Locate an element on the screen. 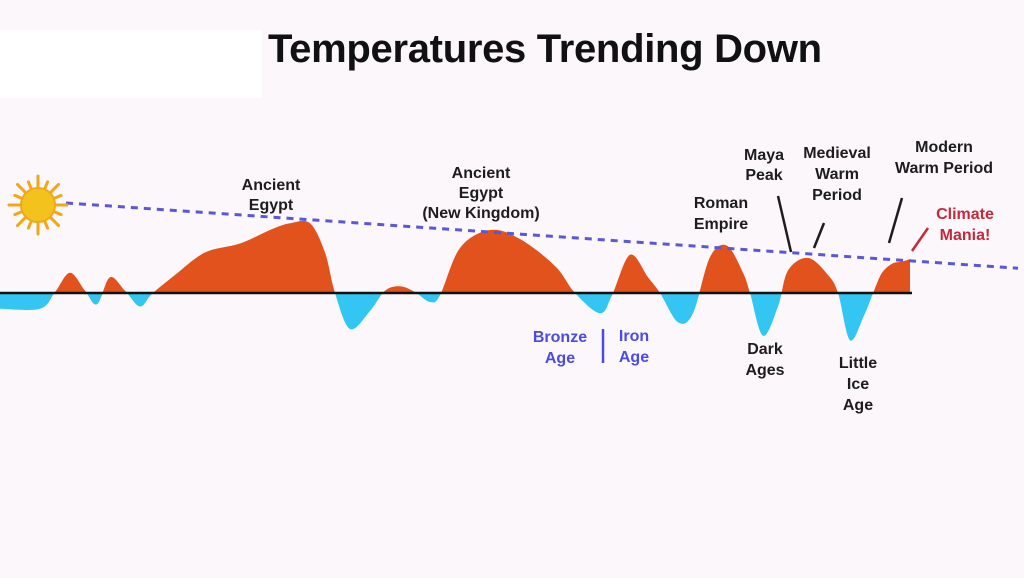  annotation-dark-ages: Dark Ages is located at coordinates (764, 360).